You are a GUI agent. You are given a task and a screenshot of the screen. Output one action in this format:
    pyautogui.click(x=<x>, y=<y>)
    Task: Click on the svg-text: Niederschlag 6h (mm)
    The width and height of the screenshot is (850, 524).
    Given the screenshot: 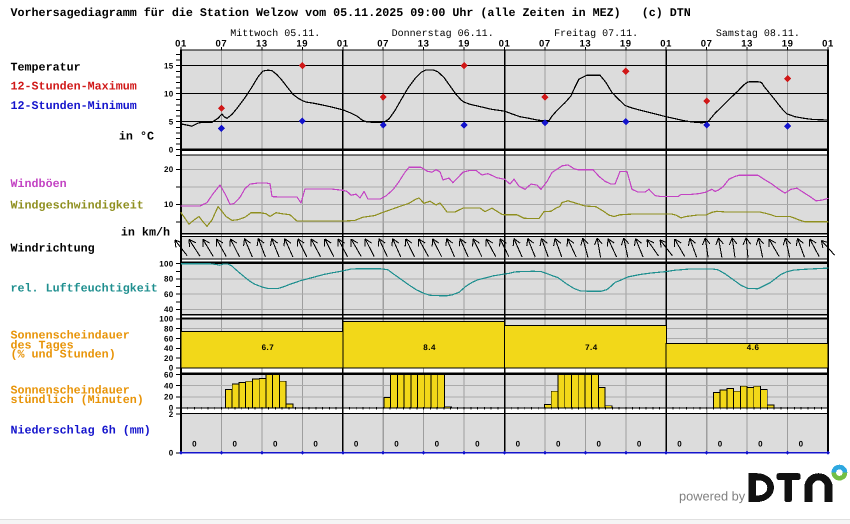 What is the action you would take?
    pyautogui.click(x=81, y=431)
    